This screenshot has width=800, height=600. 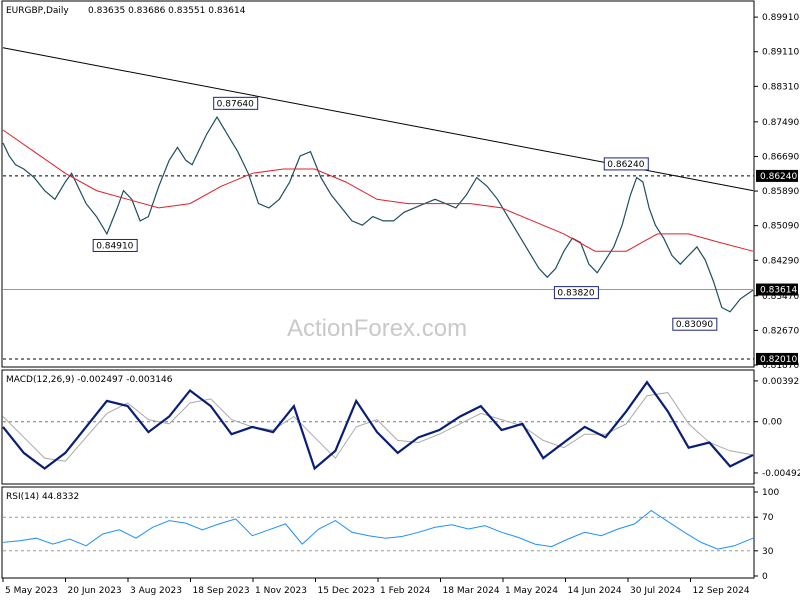 What do you see at coordinates (95, 591) in the screenshot?
I see `x-tick-label: 20 Jun 2023` at bounding box center [95, 591].